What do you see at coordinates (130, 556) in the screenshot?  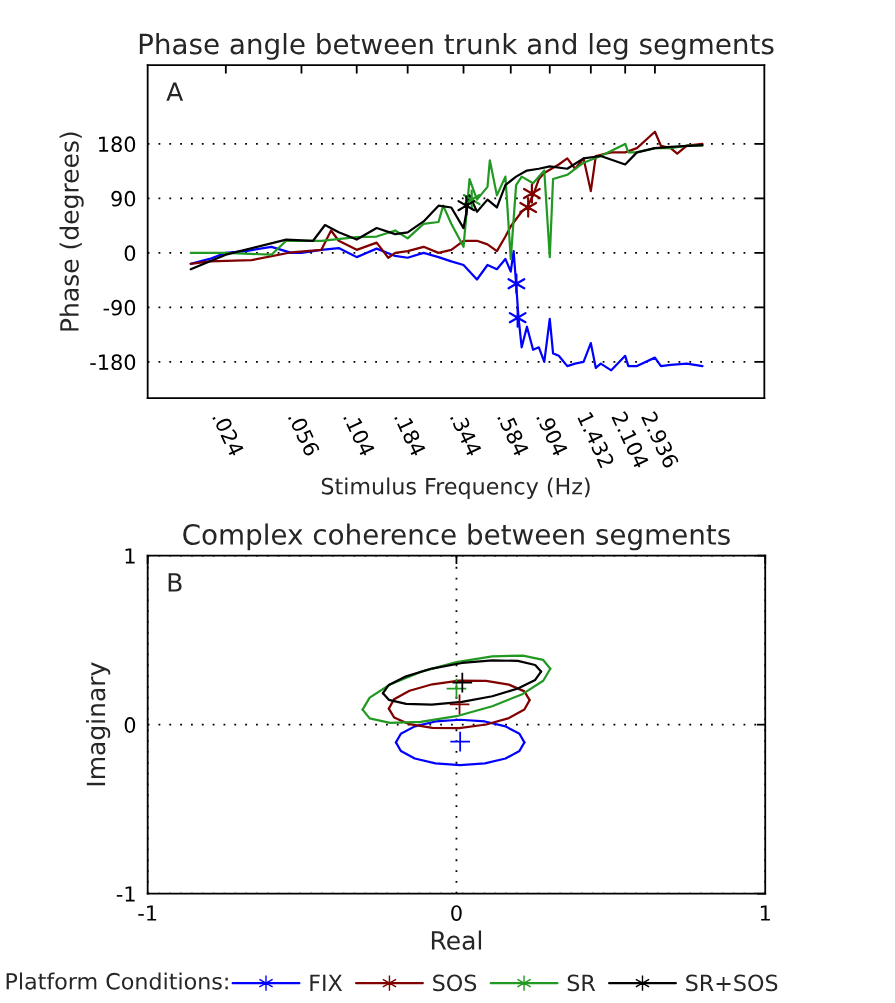 I see `y-tick-label: 1` at bounding box center [130, 556].